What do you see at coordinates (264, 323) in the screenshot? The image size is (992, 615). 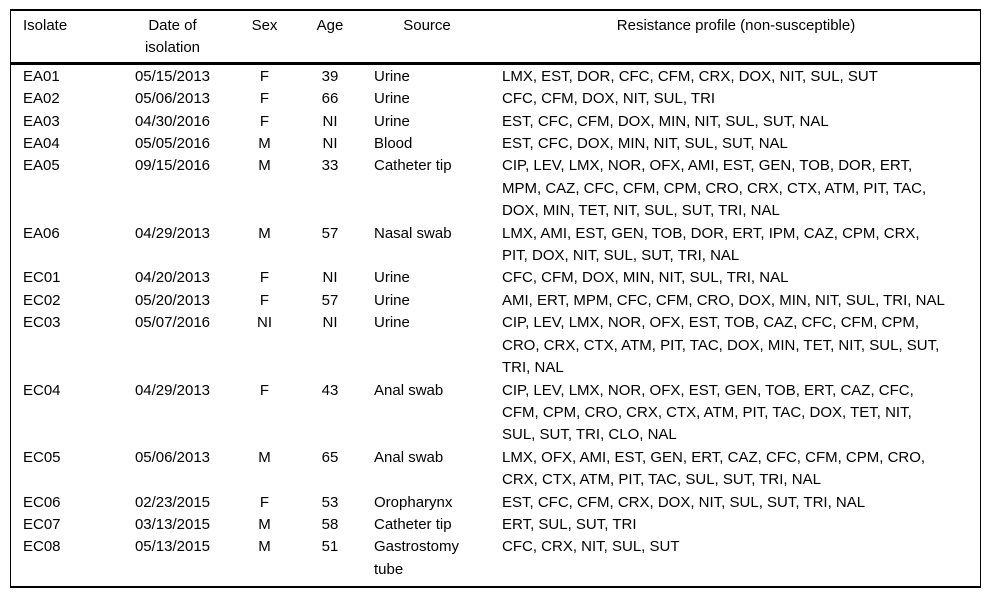 I see `cell-sex: NI` at bounding box center [264, 323].